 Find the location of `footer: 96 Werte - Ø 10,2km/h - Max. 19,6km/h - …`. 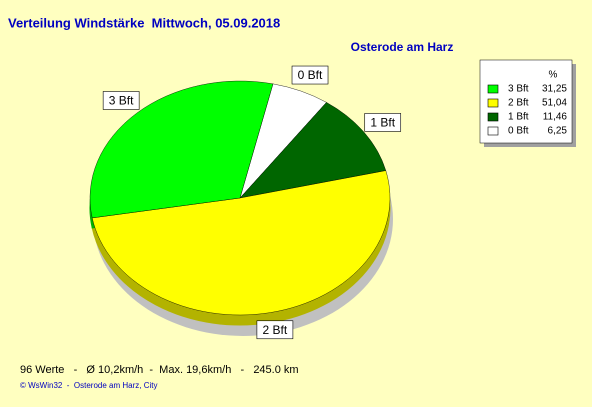

footer: 96 Werte - Ø 10,2km/h - Max. 19,6km/h - … is located at coordinates (159, 370).